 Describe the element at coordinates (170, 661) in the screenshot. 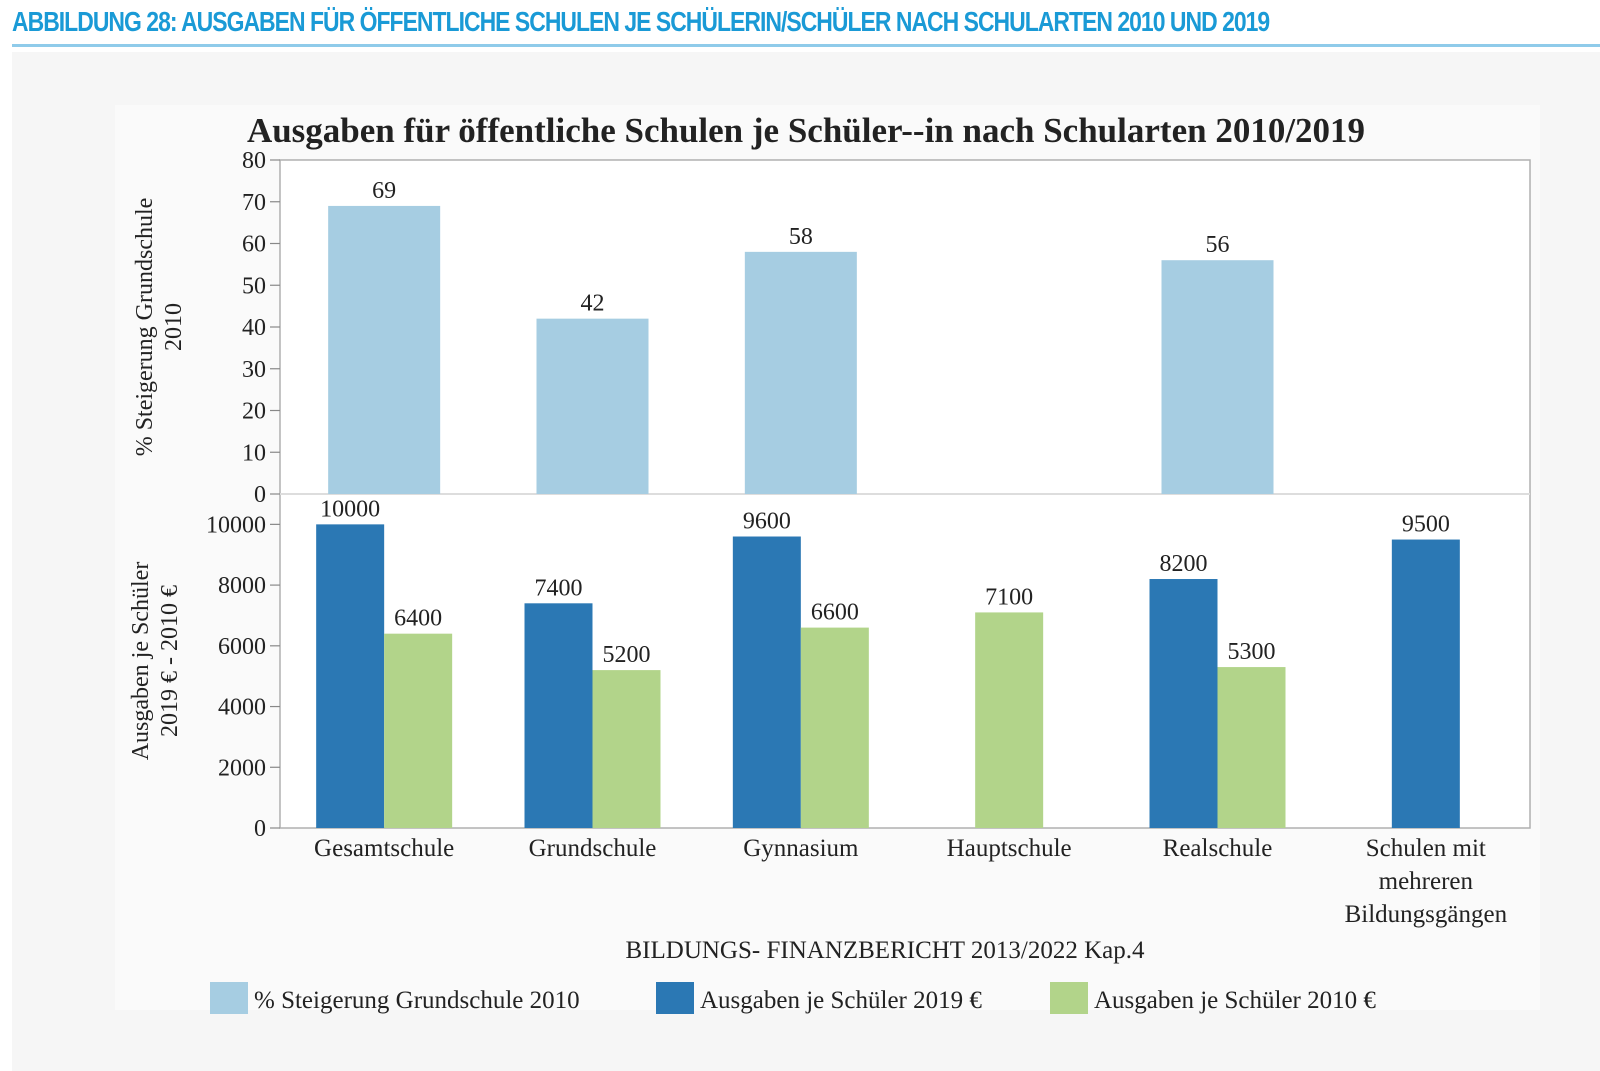

I see `y-axis-label-line: 2019 € - 2010 €` at that location.